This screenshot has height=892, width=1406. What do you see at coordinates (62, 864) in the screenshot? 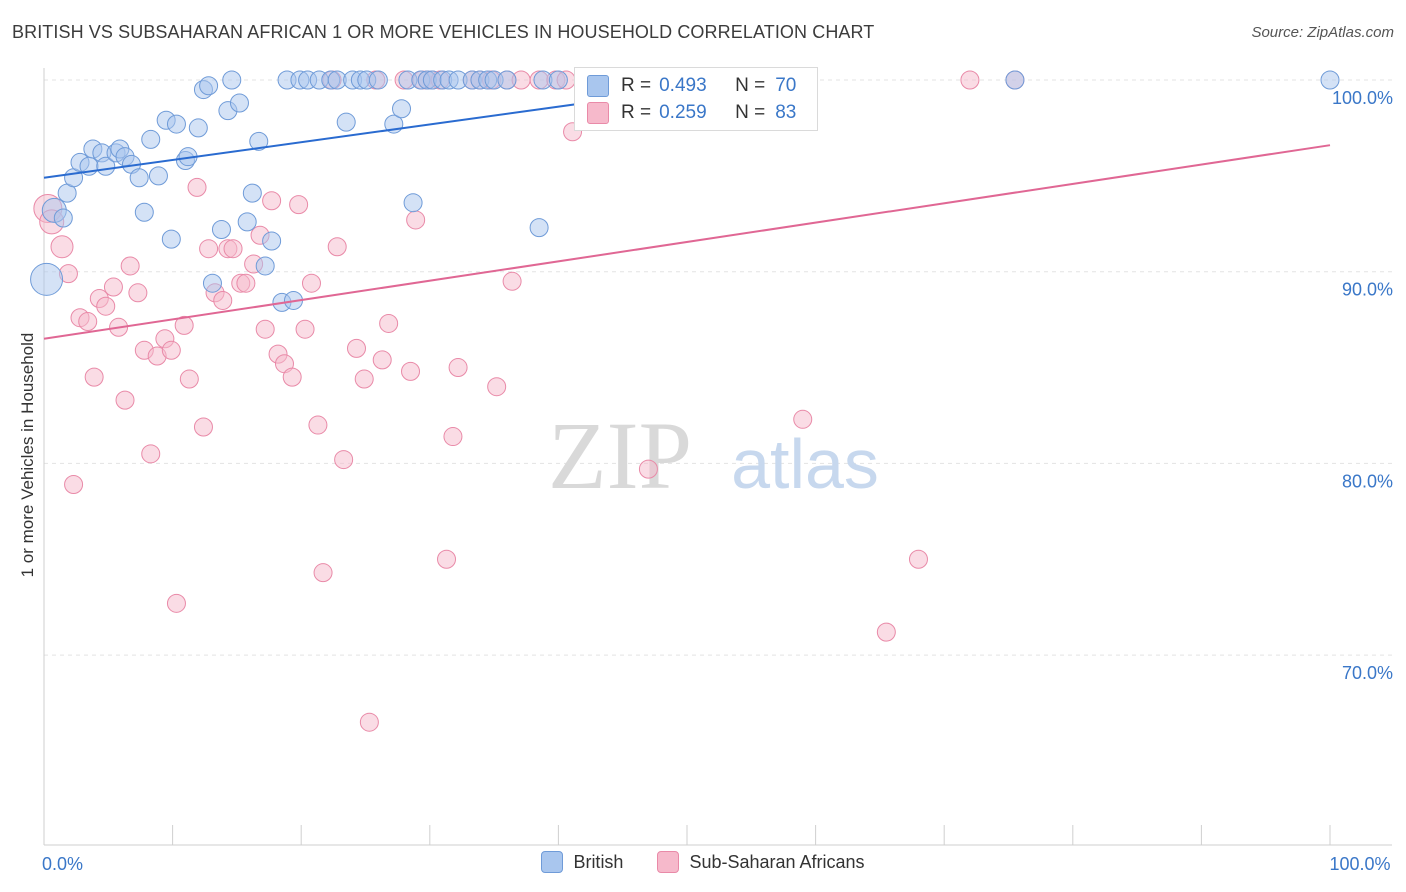
I see `x-tick-label: 0.0%` at bounding box center [62, 864].